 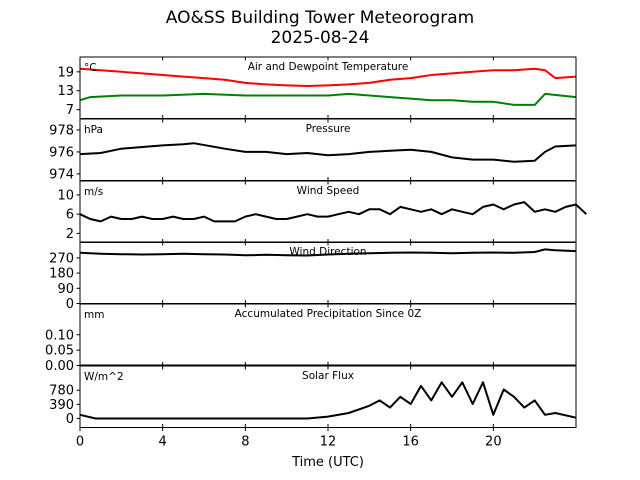 What do you see at coordinates (59, 351) in the screenshot?
I see `y-tick-label: 0.05` at bounding box center [59, 351].